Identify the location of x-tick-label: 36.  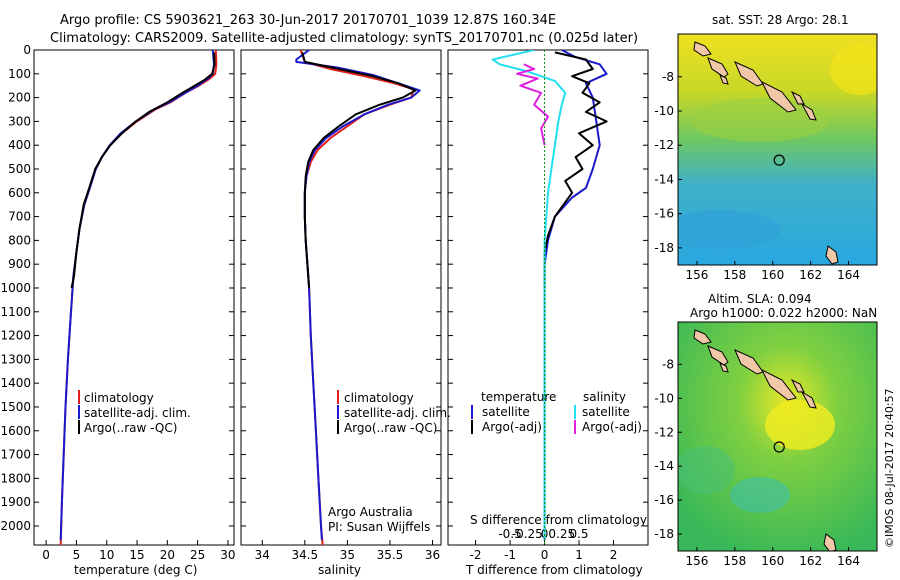
(432, 555).